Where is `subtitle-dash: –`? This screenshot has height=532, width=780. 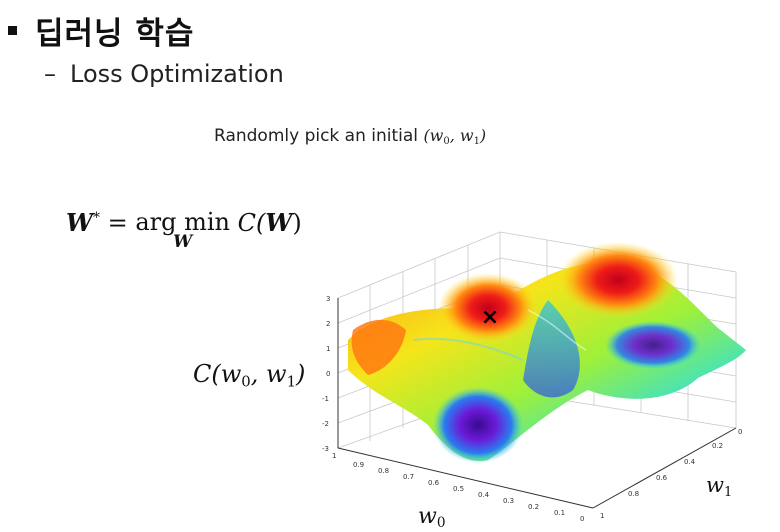 subtitle-dash: – is located at coordinates (50, 74).